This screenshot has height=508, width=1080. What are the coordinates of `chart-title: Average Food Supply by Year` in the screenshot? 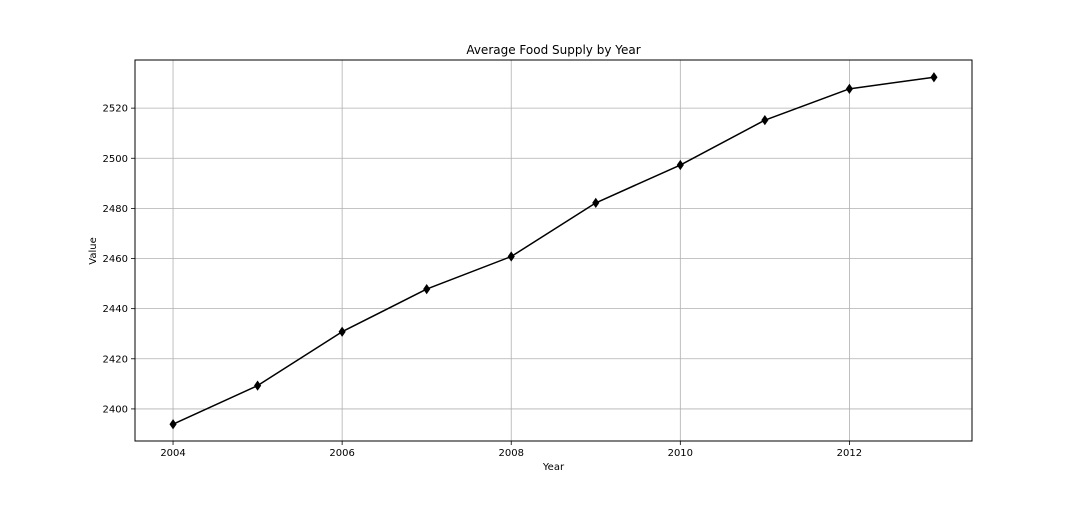 It's located at (553, 50).